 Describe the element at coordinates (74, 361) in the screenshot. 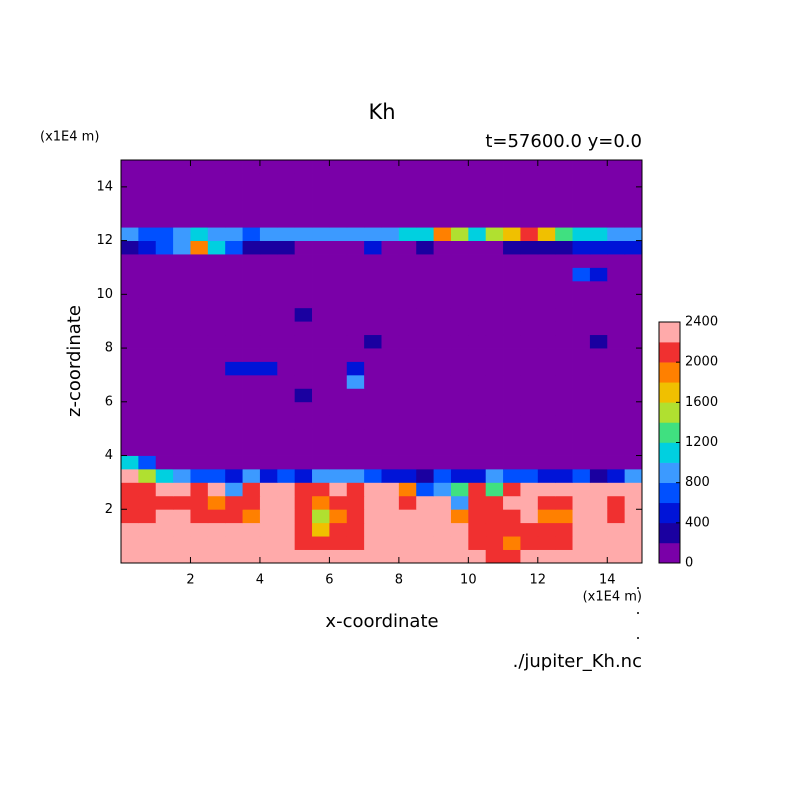

I see `y-axis-label: z-coordinate` at that location.